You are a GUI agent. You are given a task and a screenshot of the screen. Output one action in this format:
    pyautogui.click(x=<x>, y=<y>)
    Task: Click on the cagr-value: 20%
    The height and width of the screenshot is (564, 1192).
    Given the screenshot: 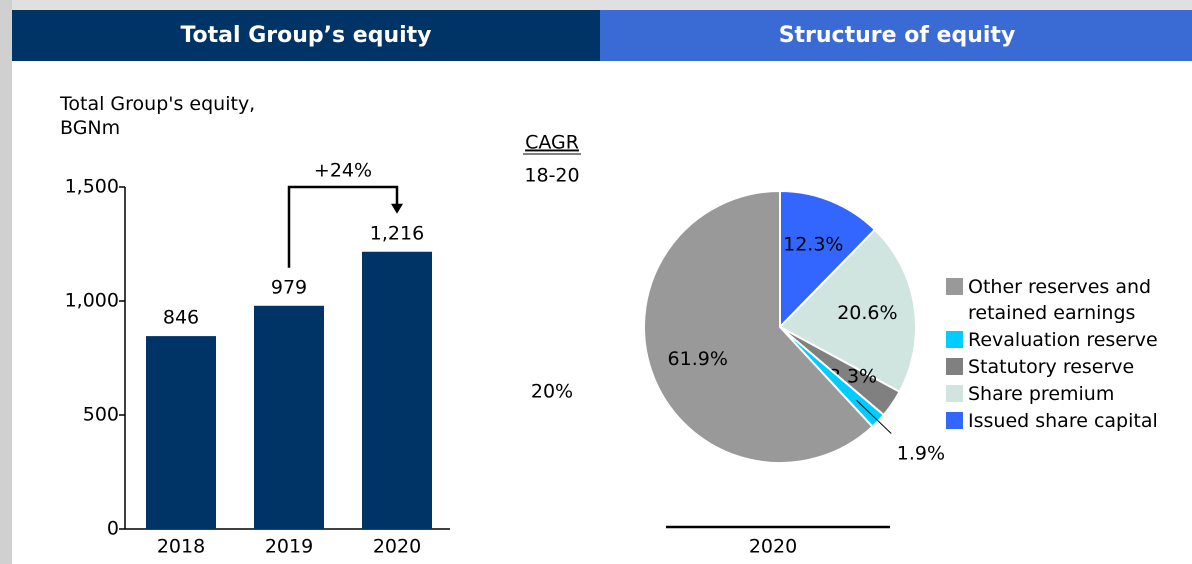 What is the action you would take?
    pyautogui.click(x=552, y=392)
    